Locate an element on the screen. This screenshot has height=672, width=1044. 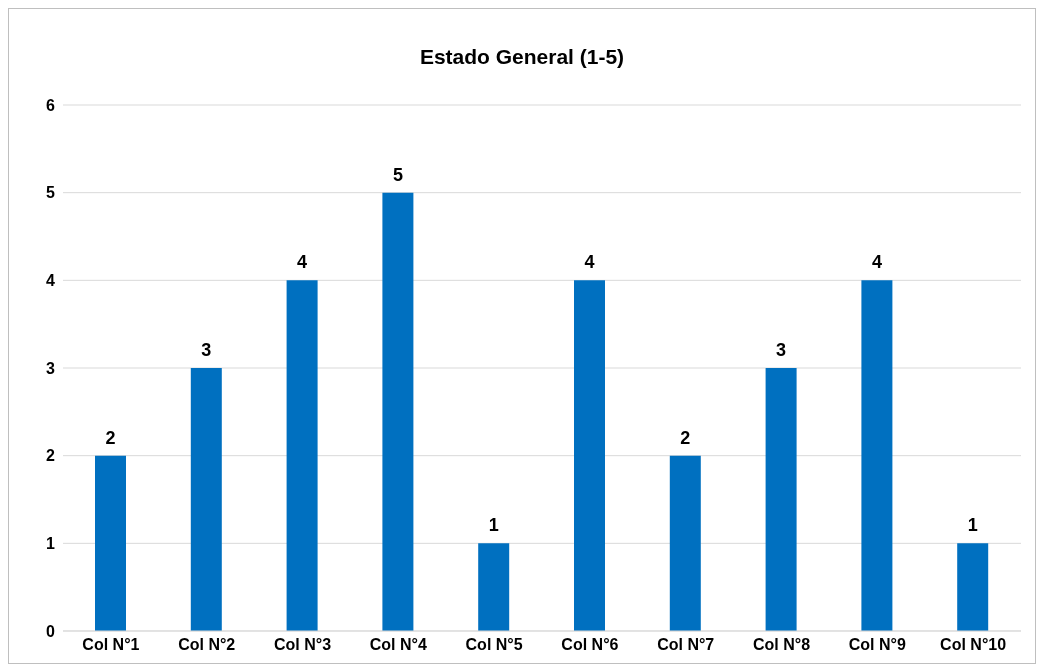
x-tick-label: Col N°1 is located at coordinates (111, 645).